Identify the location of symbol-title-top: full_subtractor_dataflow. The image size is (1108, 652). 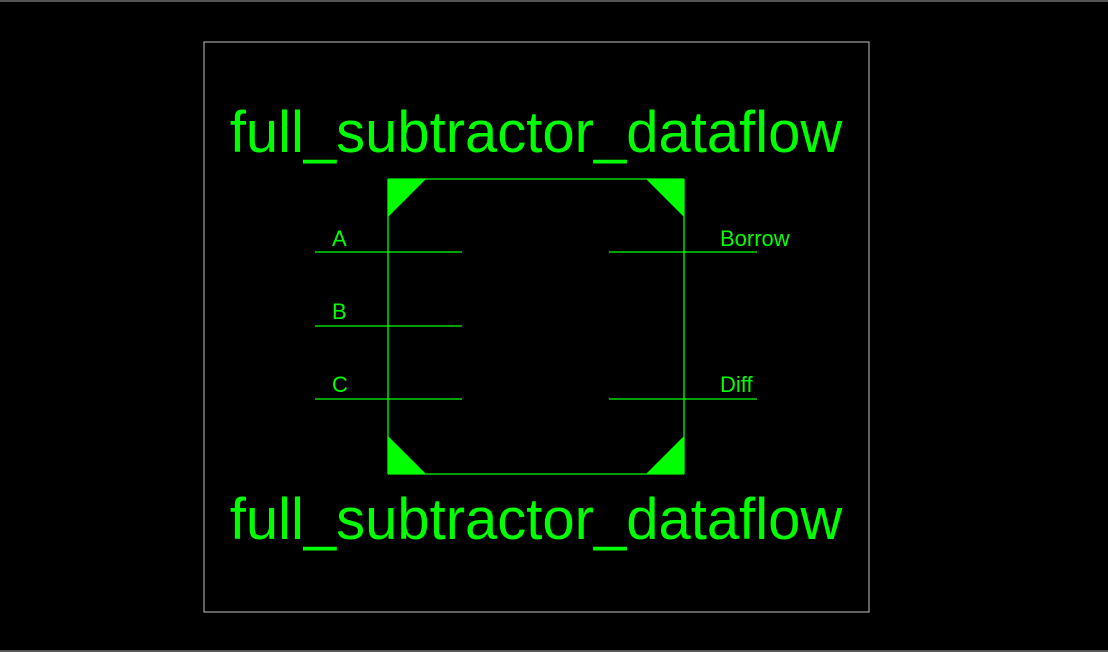
(537, 132).